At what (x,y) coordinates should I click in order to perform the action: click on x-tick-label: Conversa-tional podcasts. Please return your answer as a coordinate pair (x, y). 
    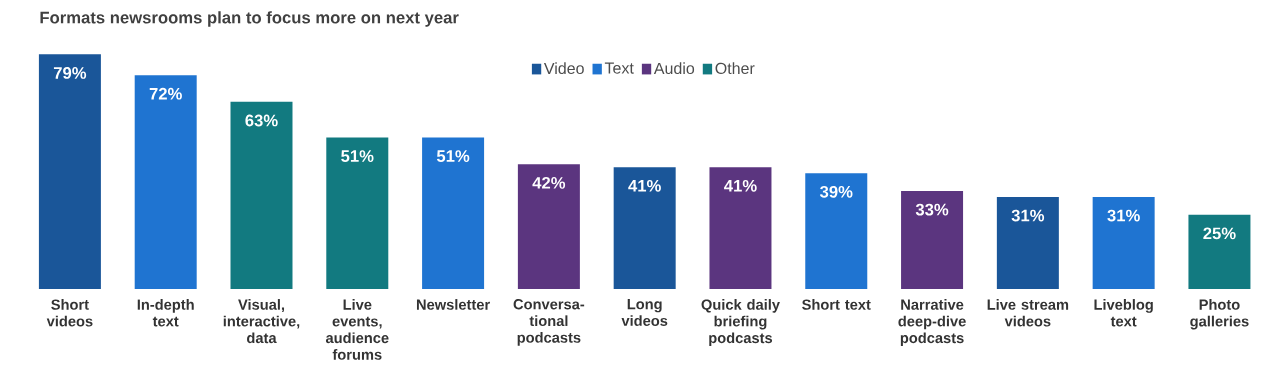
    Looking at the image, I should click on (549, 322).